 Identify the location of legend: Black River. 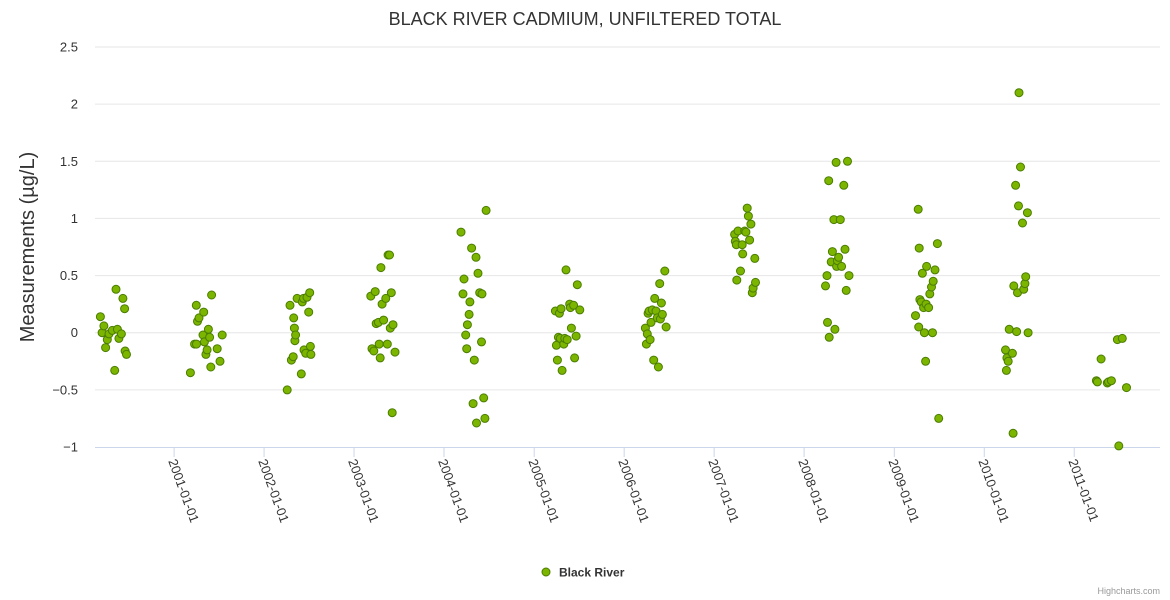
(583, 573).